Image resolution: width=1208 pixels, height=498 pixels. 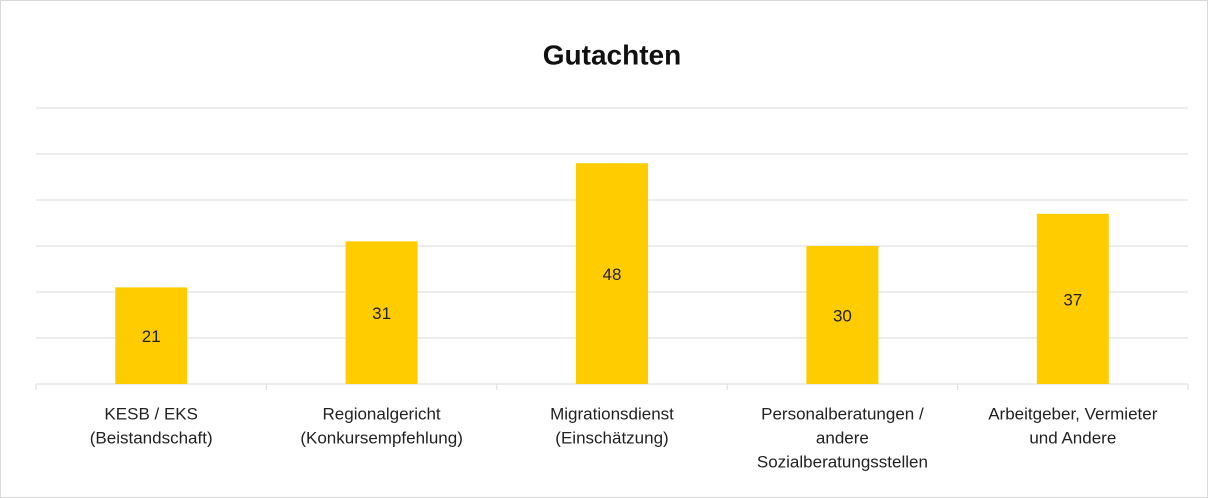 What do you see at coordinates (842, 437) in the screenshot?
I see `x-tick-label: andere` at bounding box center [842, 437].